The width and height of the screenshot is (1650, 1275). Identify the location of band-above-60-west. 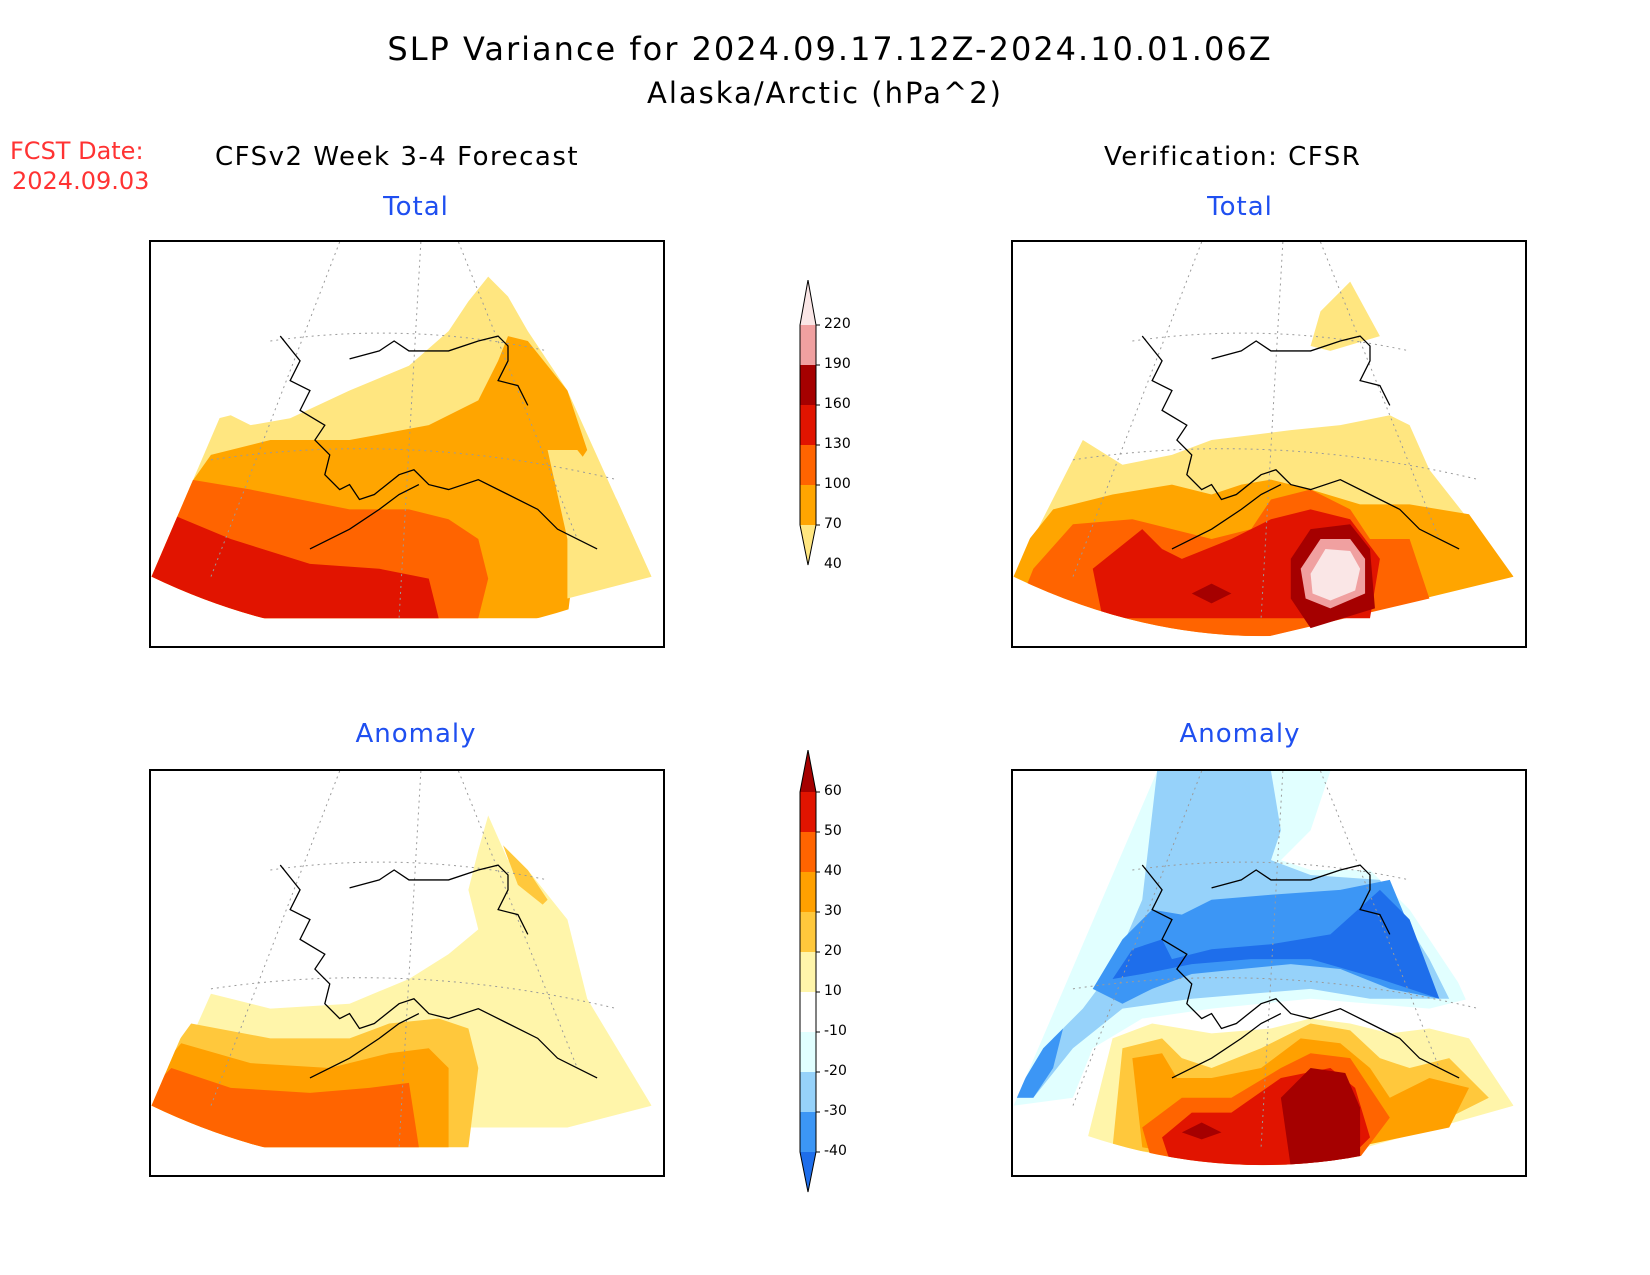
(1201, 1131).